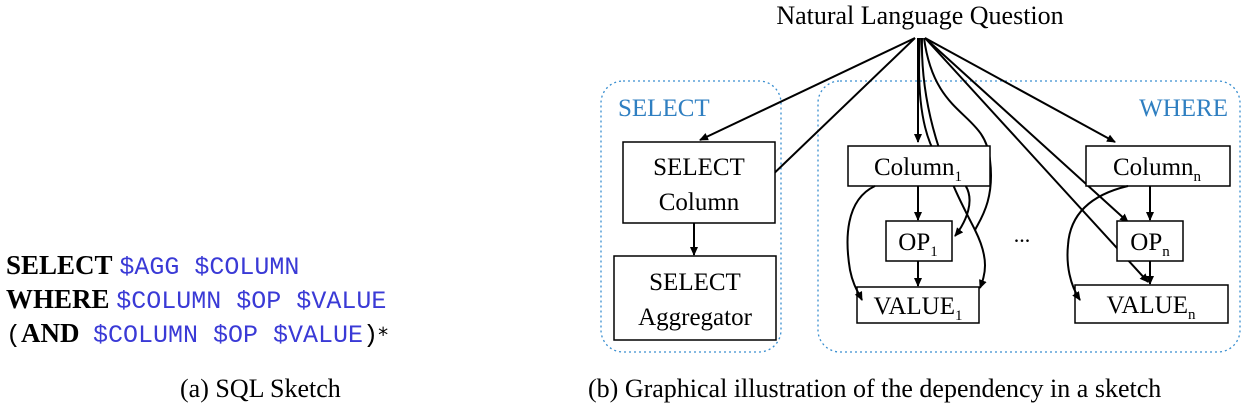 This screenshot has height=413, width=1255. Describe the element at coordinates (695, 317) in the screenshot. I see `select-aggregator-line2: Aggregator` at that location.